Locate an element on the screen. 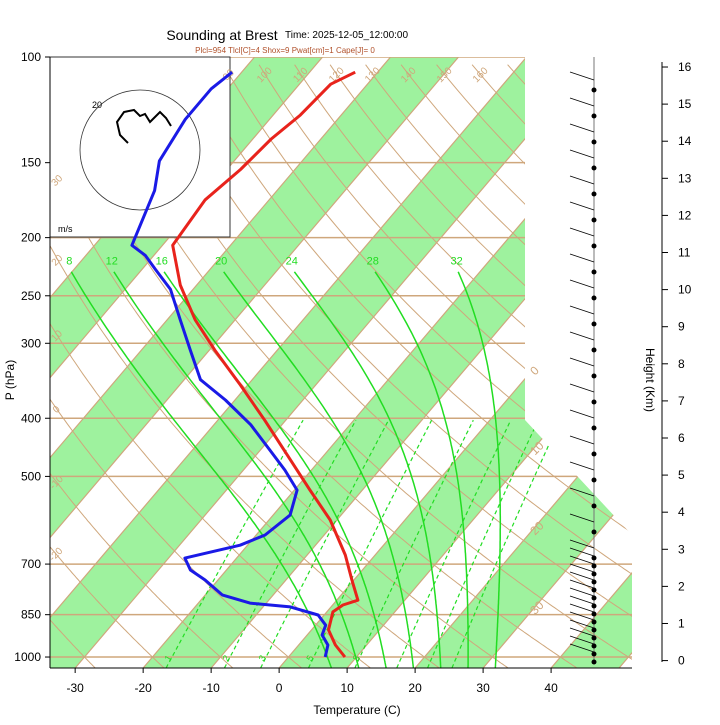  hodograph-unit: m/s is located at coordinates (65, 229).